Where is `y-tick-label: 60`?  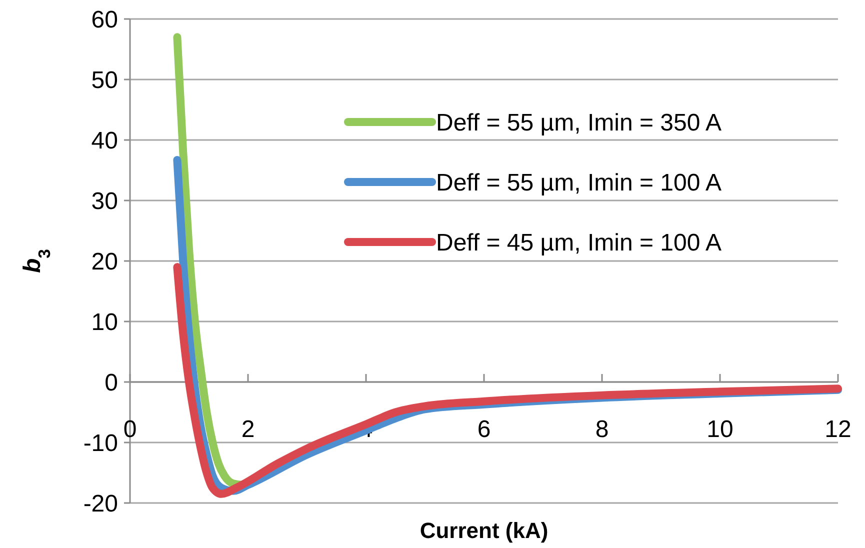
y-tick-label: 60 is located at coordinates (104, 20).